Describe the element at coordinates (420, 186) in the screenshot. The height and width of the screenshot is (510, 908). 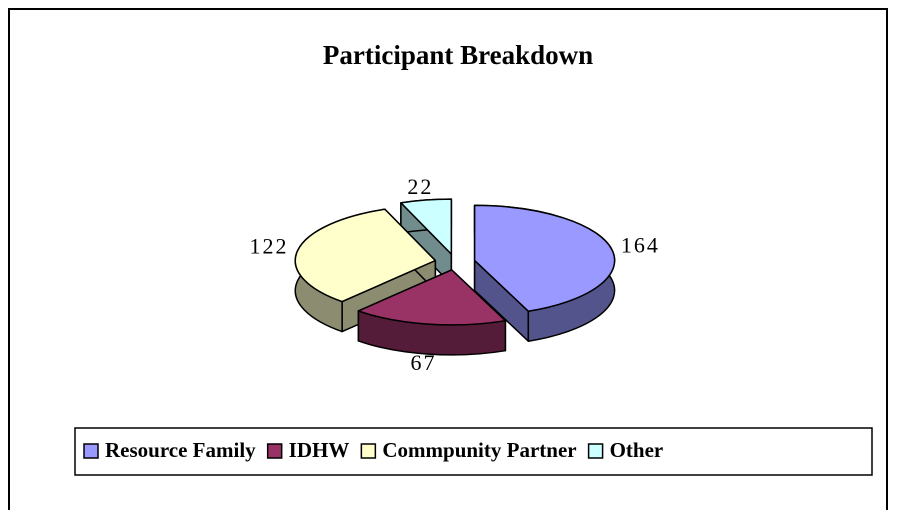
I see `data-label: 22` at that location.